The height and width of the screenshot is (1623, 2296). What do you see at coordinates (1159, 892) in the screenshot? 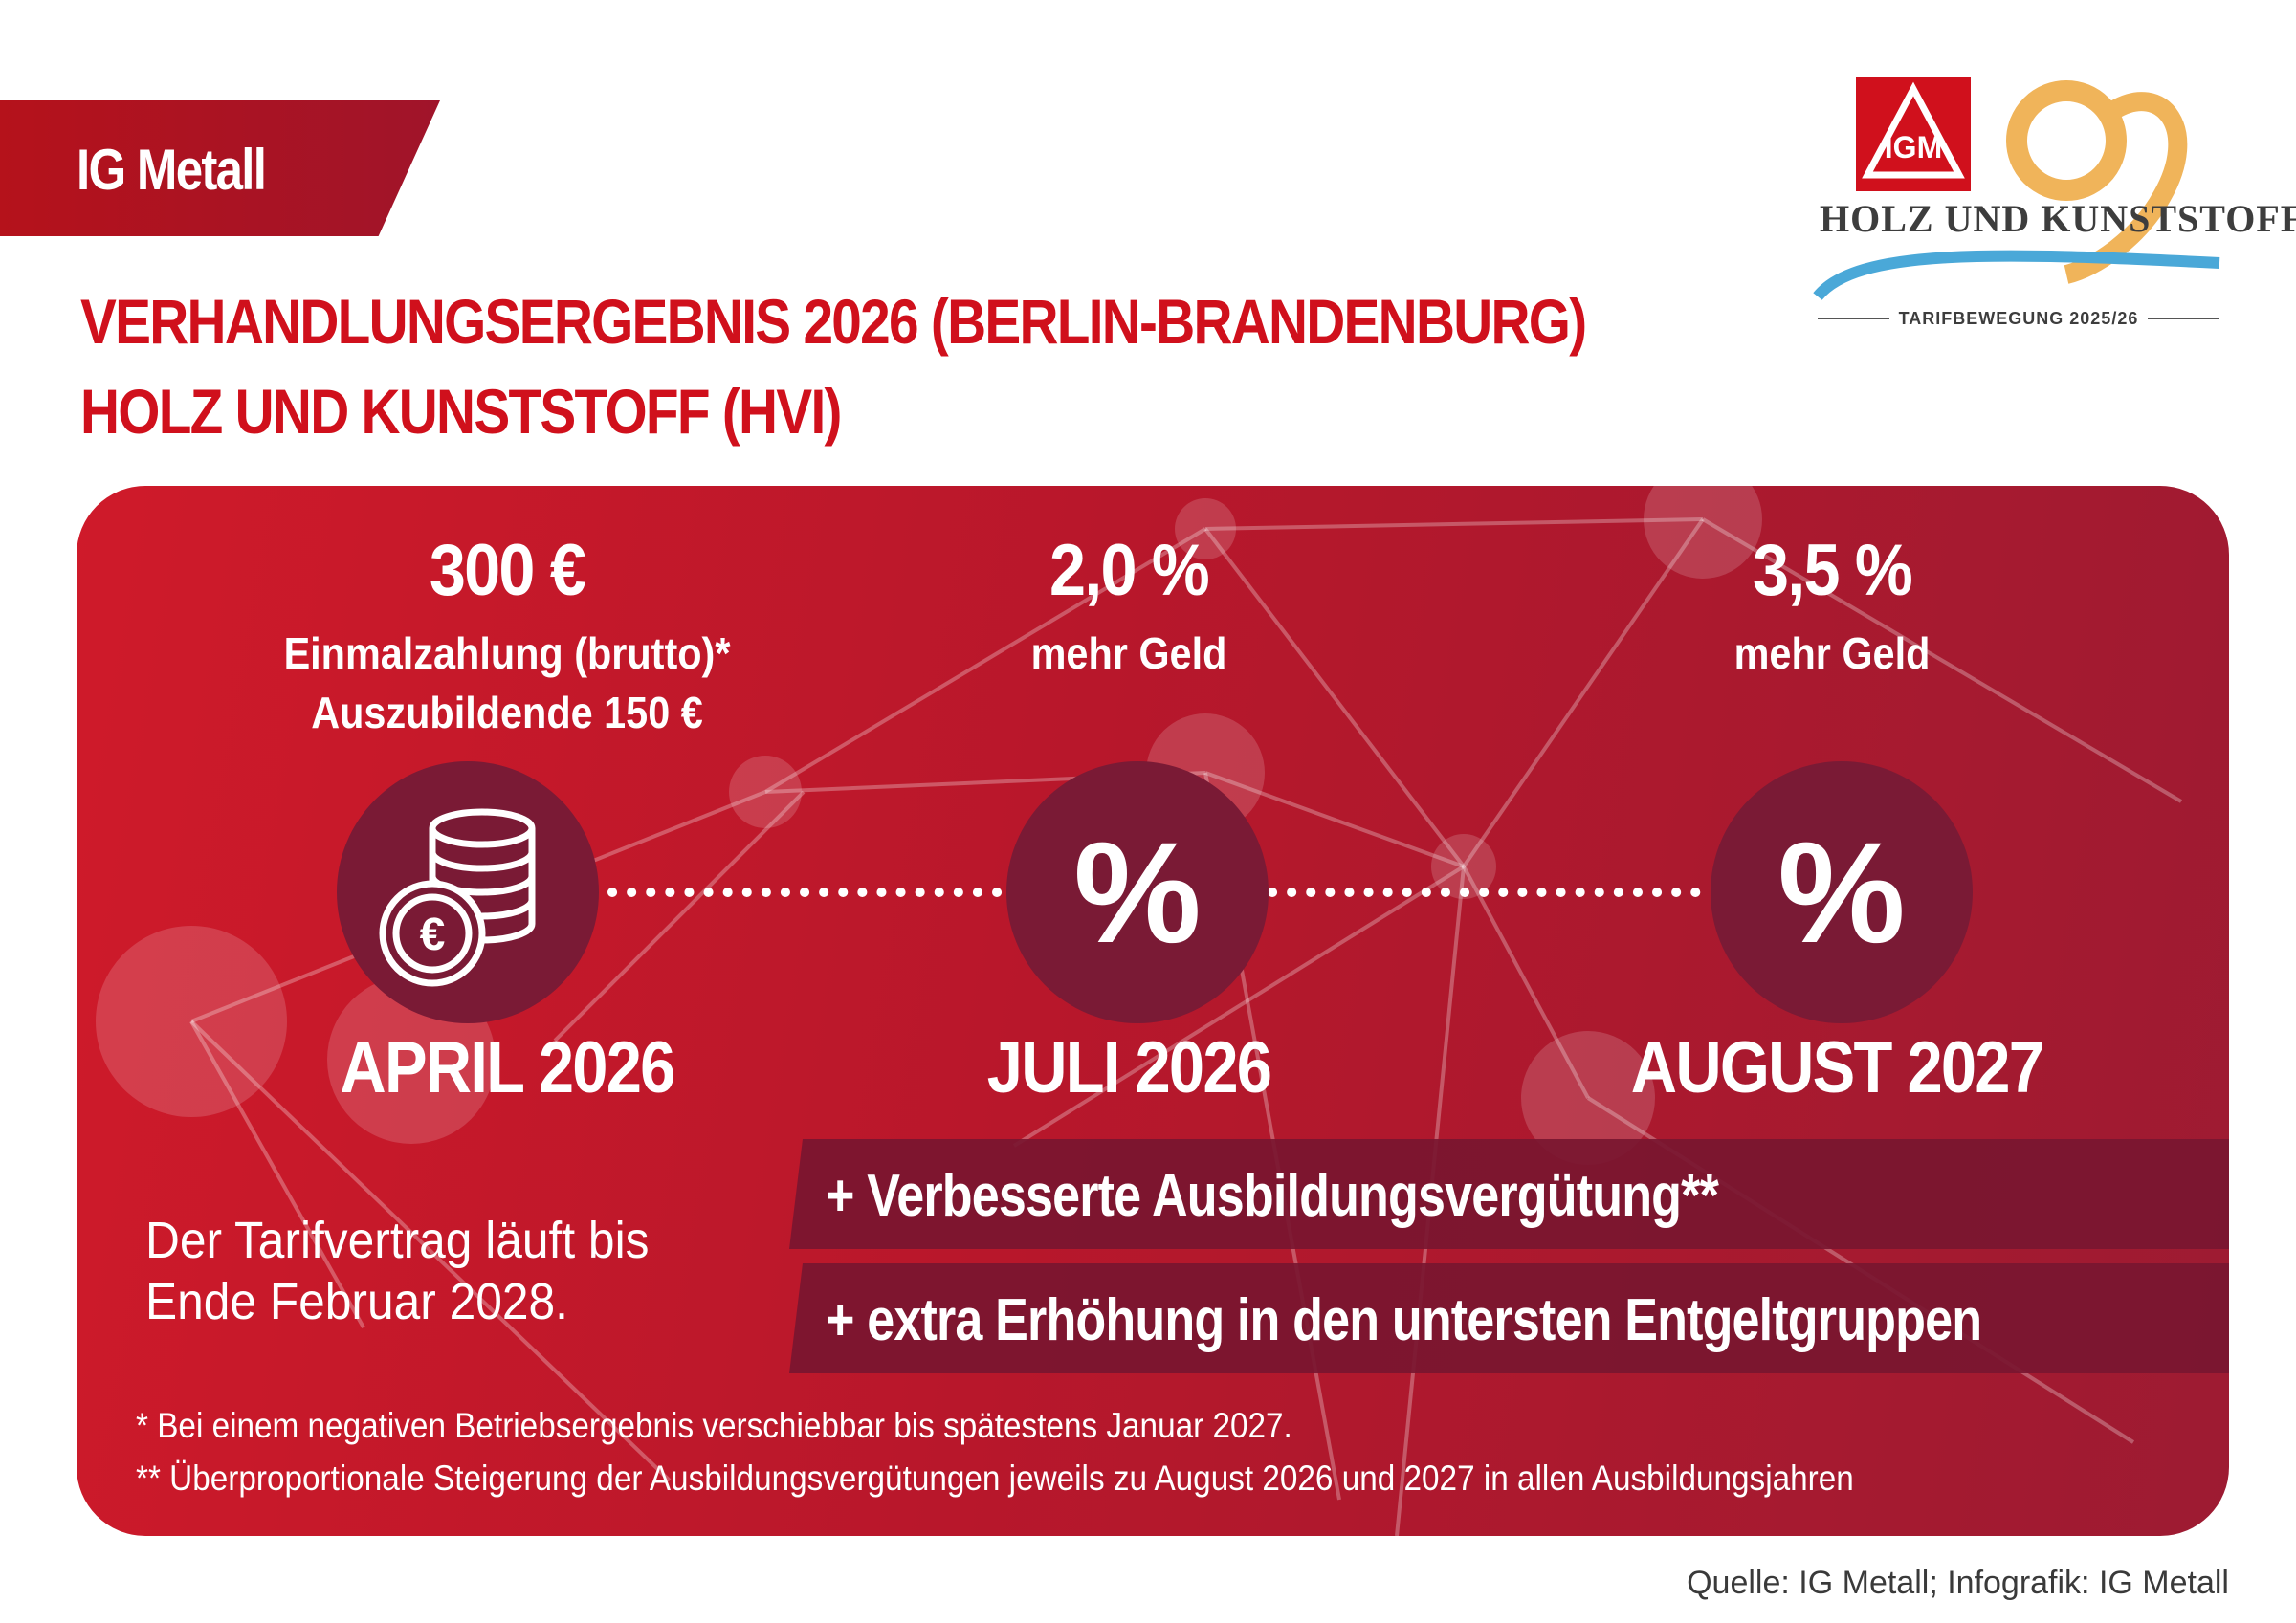
I see `timeline-connector` at bounding box center [1159, 892].